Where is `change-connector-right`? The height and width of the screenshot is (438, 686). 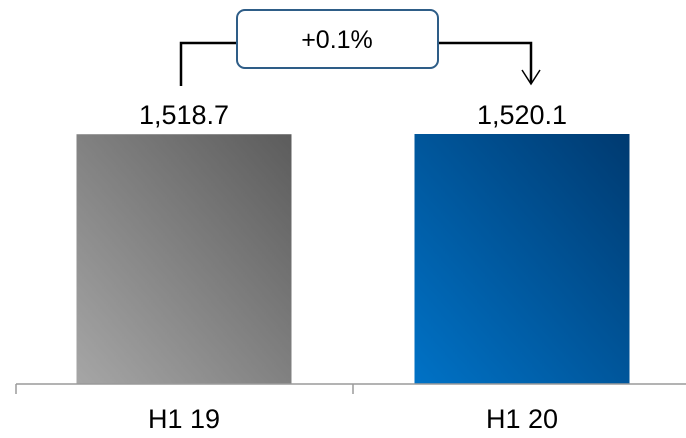 change-connector-right is located at coordinates (485, 62).